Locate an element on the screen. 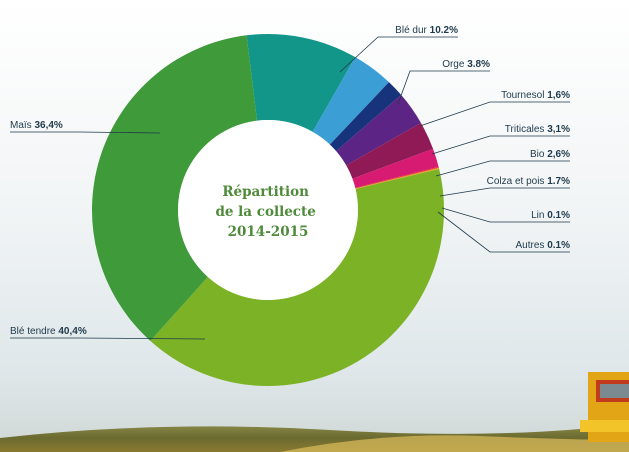 The width and height of the screenshot is (629, 452). slice-autres is located at coordinates (397, 178).